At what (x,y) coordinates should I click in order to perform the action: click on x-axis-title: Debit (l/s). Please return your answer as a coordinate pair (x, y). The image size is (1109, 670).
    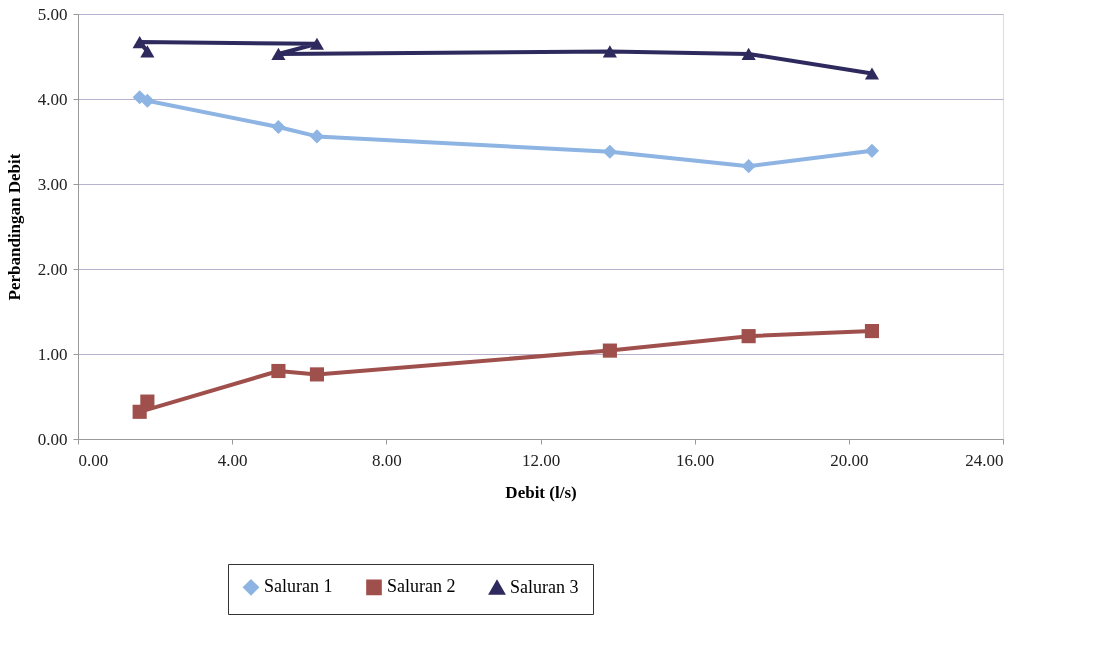
    Looking at the image, I should click on (541, 492).